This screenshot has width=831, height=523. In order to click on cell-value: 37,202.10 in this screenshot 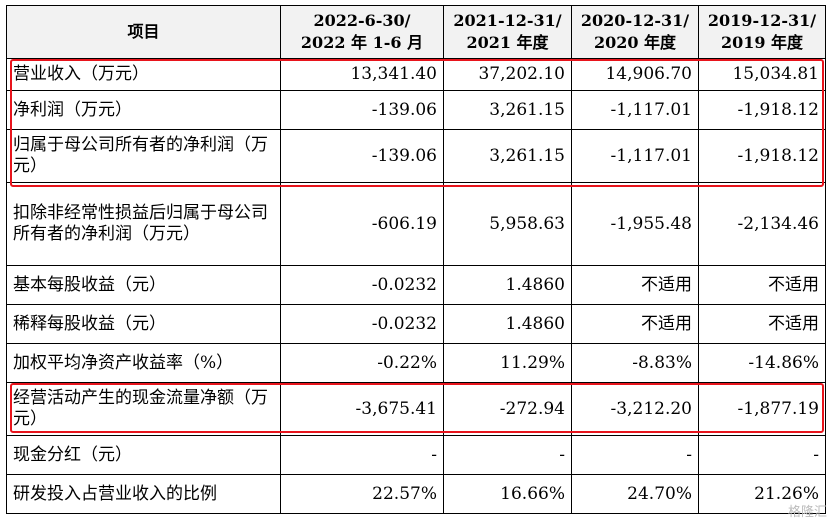, I will do `click(507, 74)`.